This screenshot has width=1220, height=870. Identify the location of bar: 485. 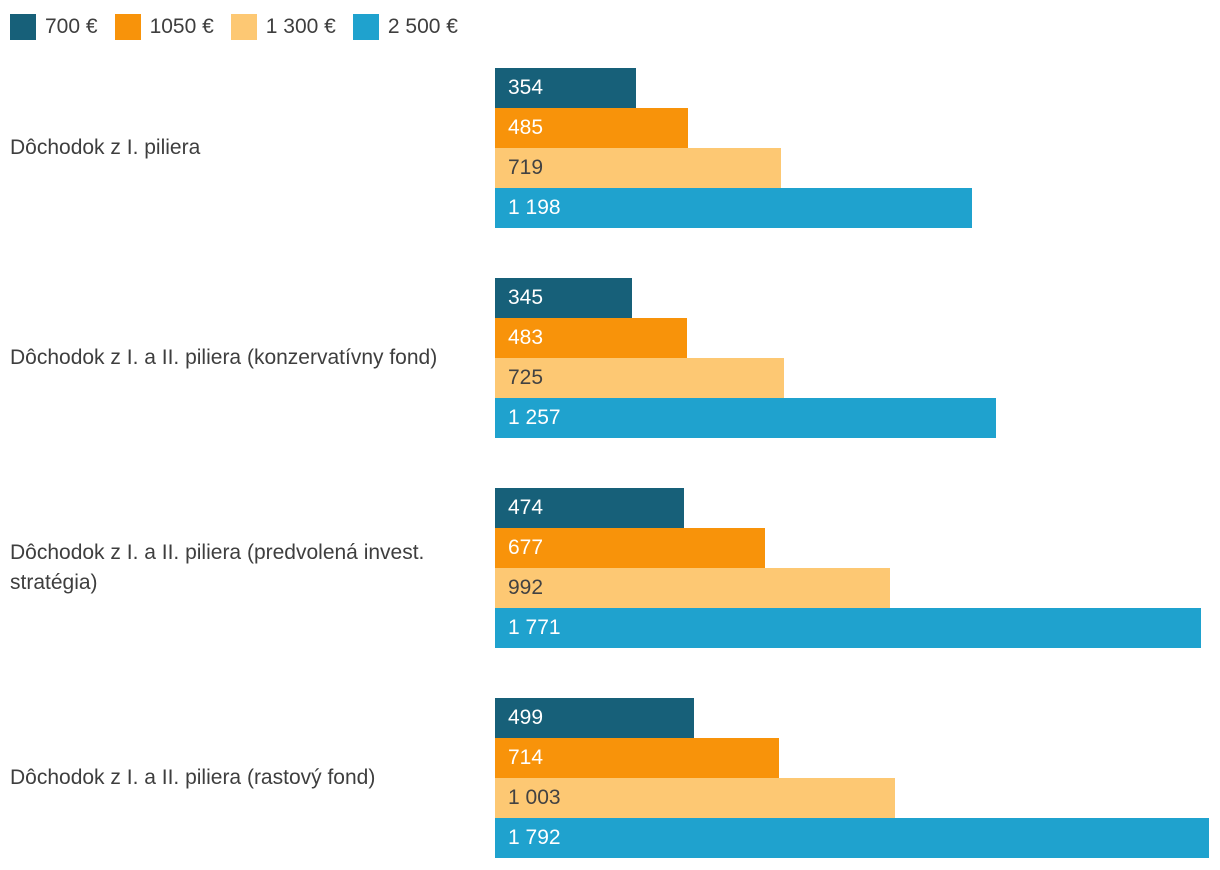
(592, 128).